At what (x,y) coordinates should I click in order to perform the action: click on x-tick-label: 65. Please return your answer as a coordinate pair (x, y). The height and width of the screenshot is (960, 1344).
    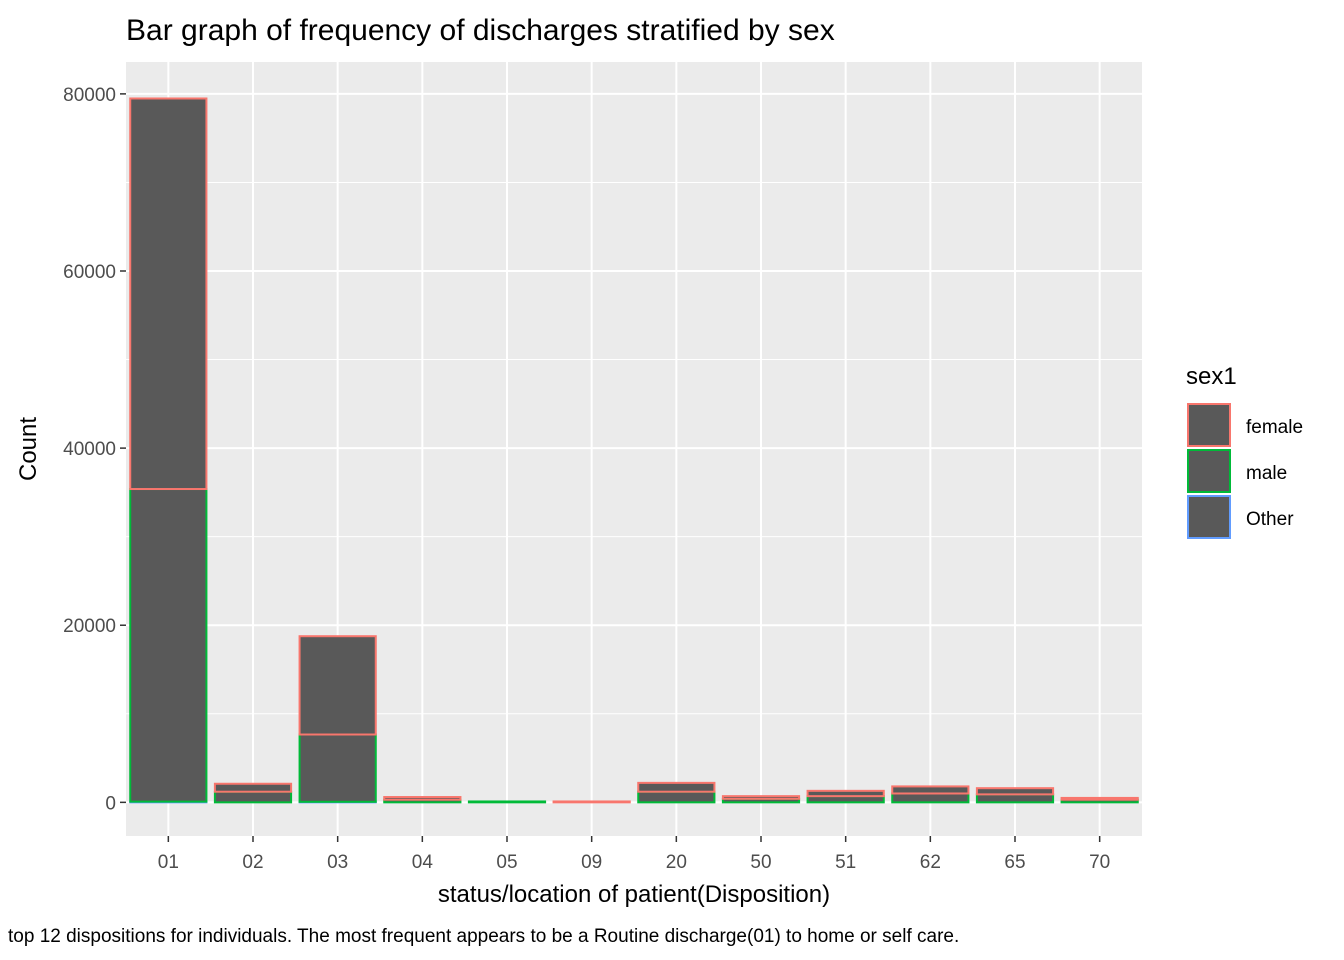
    Looking at the image, I should click on (1014, 862).